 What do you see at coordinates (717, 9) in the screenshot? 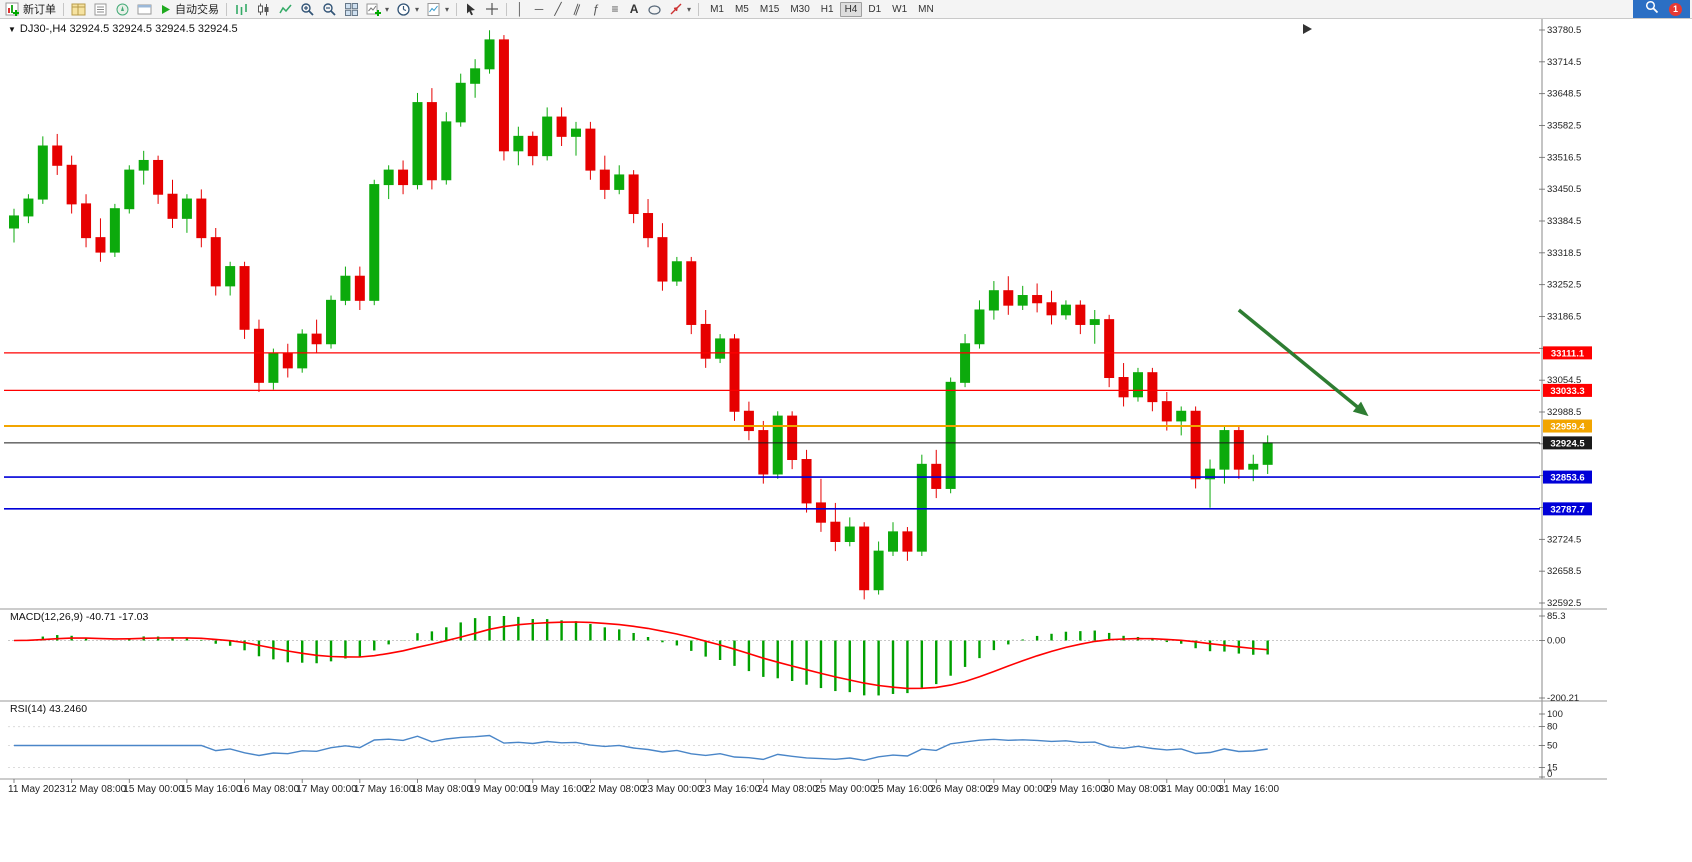
I see `timeframe-M1: M1` at bounding box center [717, 9].